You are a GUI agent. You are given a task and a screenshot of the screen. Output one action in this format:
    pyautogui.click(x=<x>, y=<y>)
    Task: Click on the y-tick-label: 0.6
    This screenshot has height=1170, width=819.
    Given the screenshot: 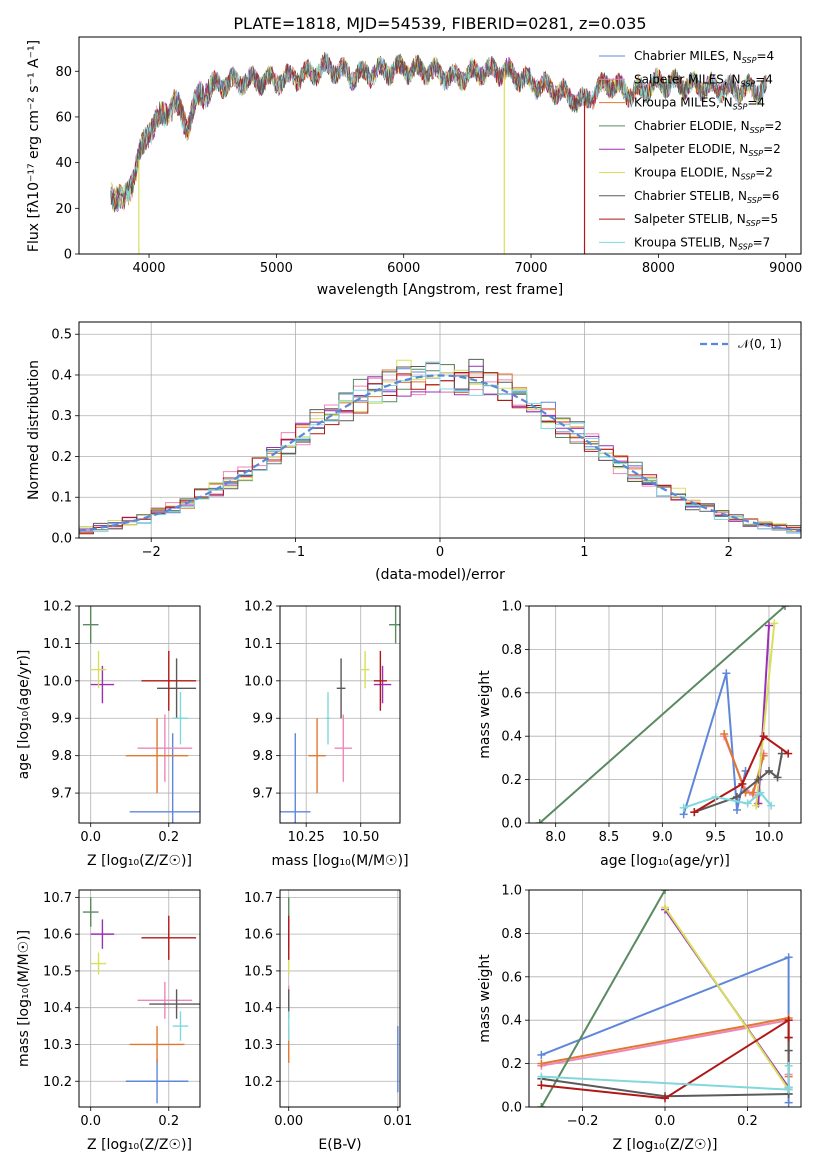 What is the action you would take?
    pyautogui.click(x=511, y=977)
    